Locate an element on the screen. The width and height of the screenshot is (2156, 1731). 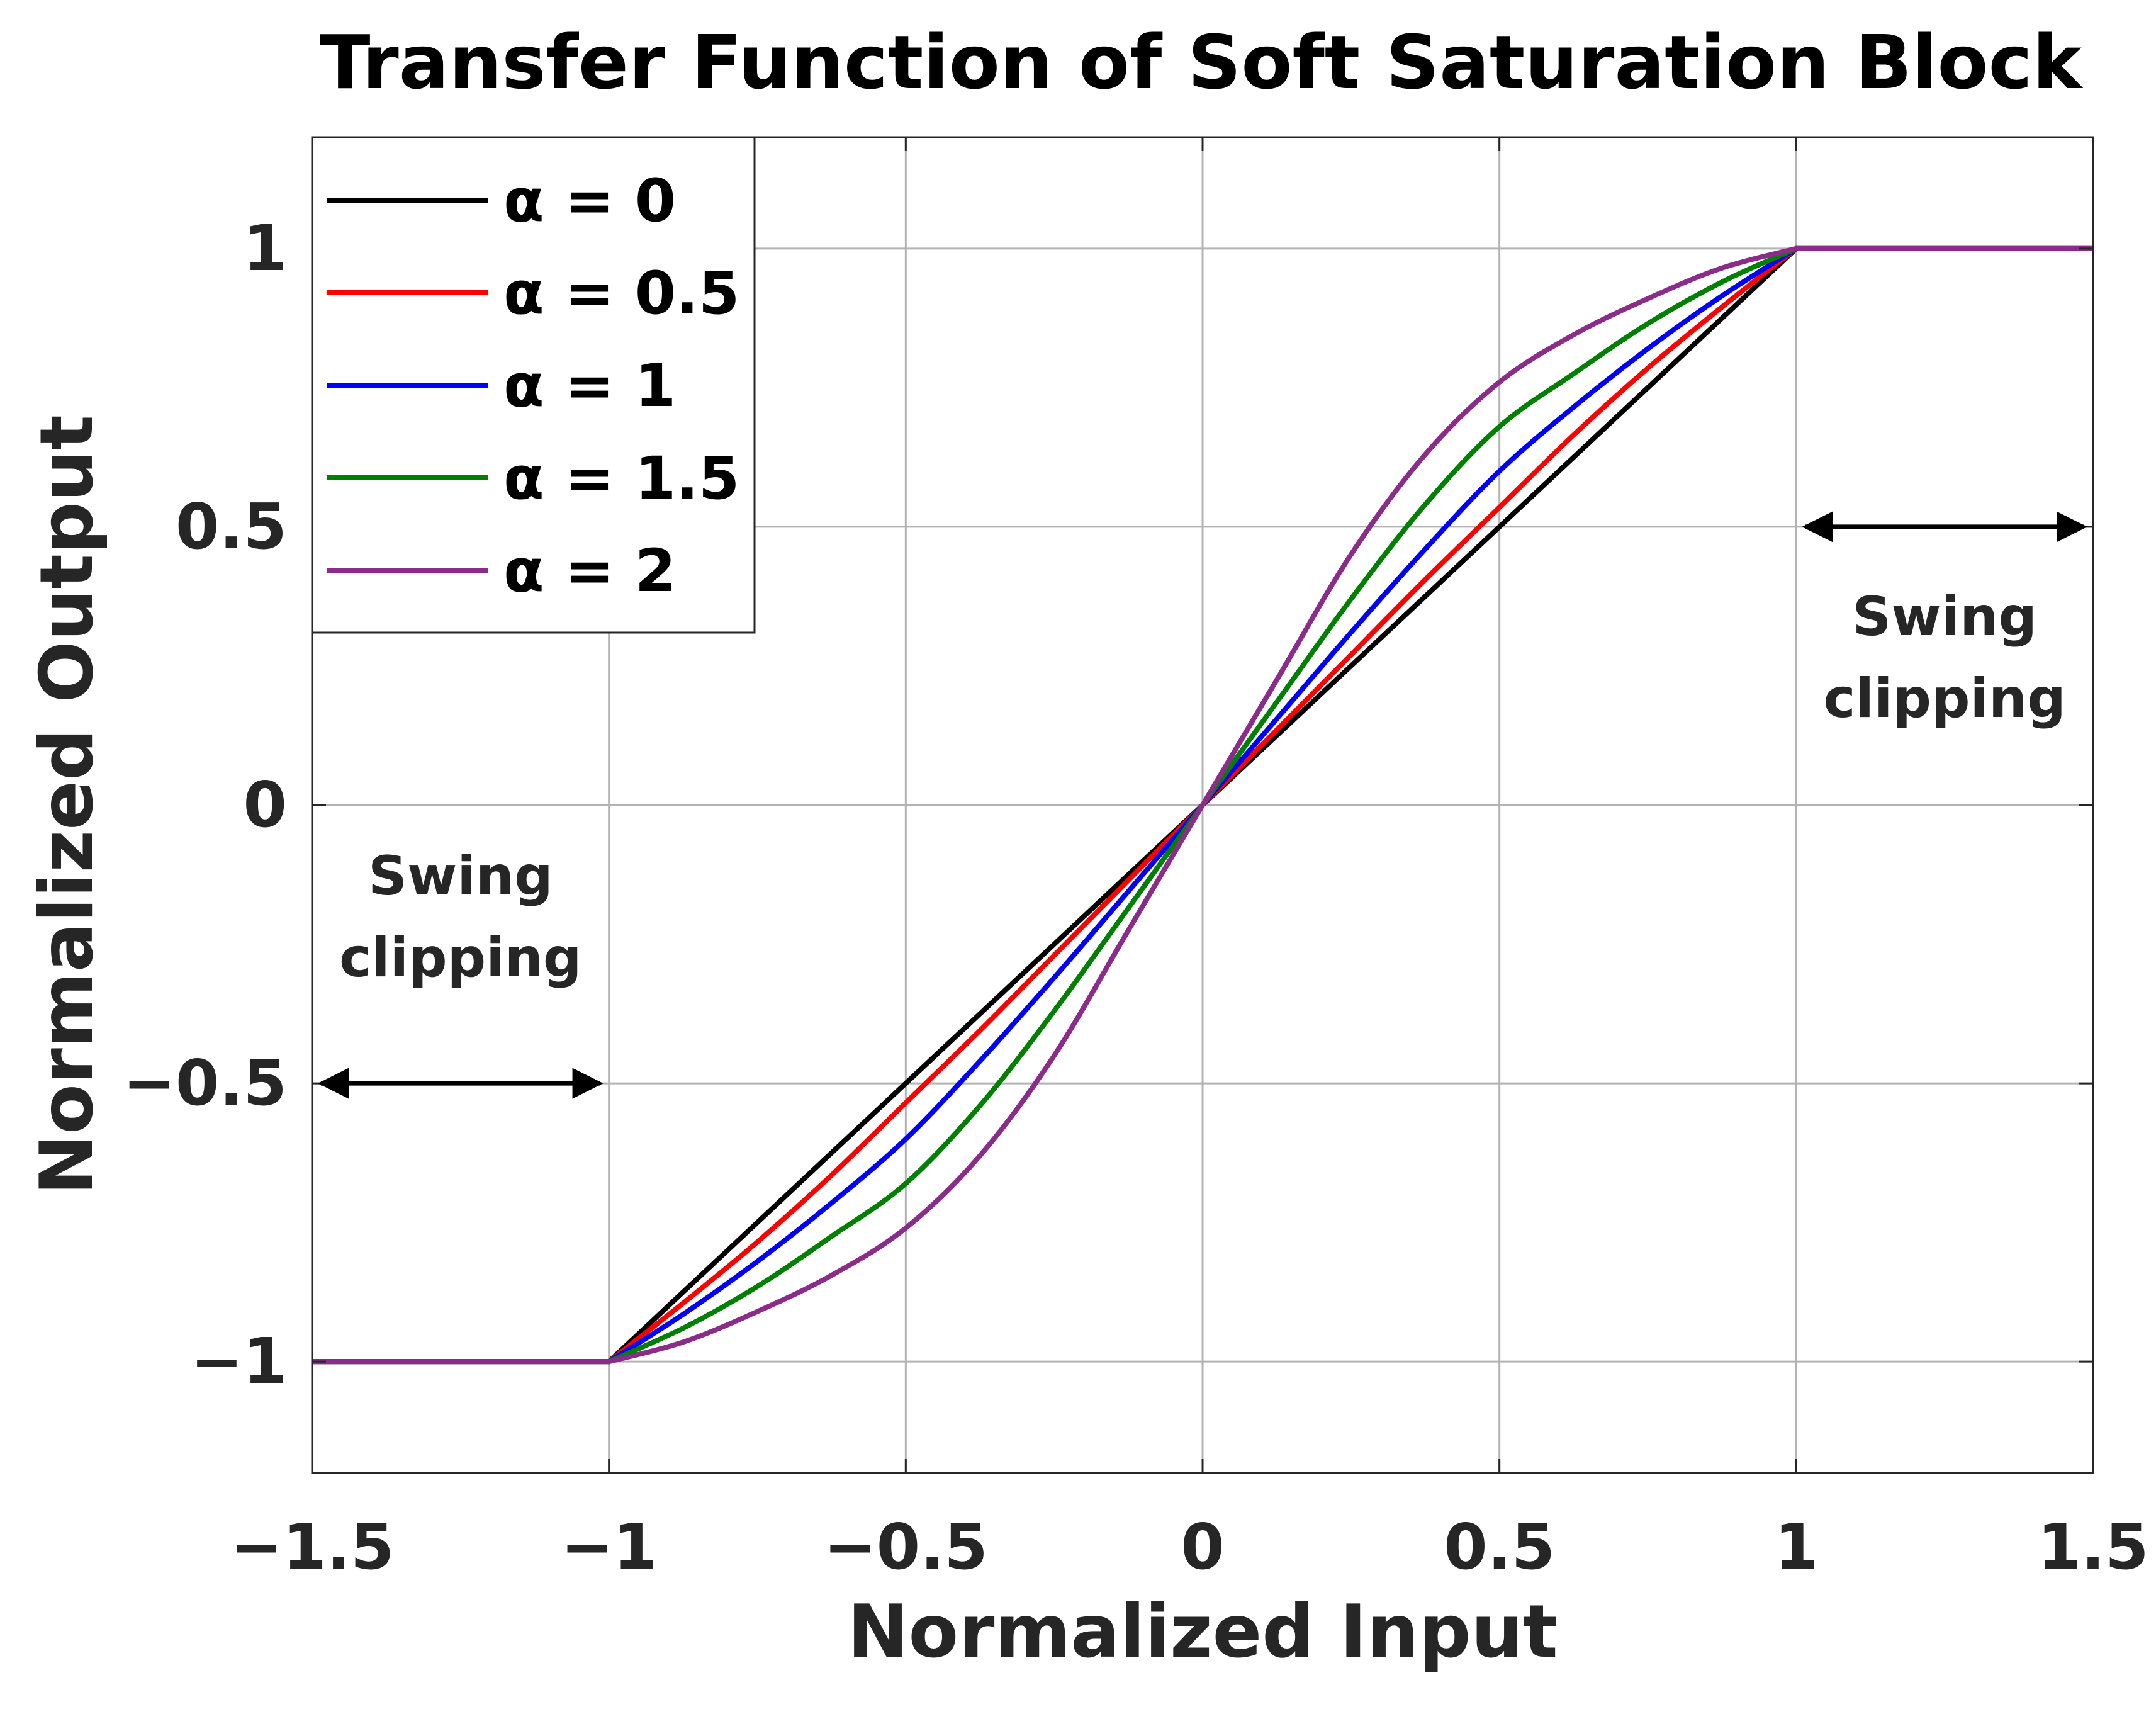
x-tick-label: 1 is located at coordinates (1797, 1547).